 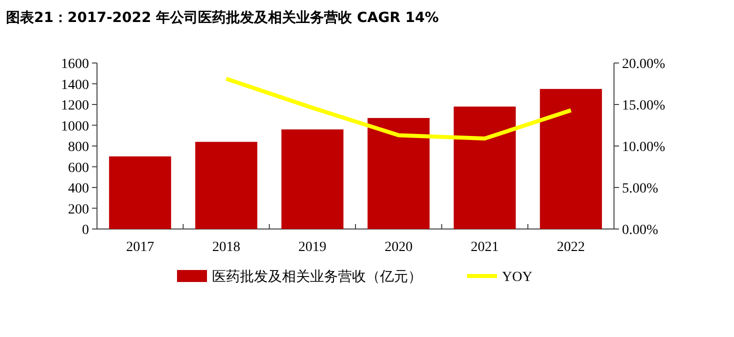 I want to click on x-tick-label: 2018, so click(x=226, y=247).